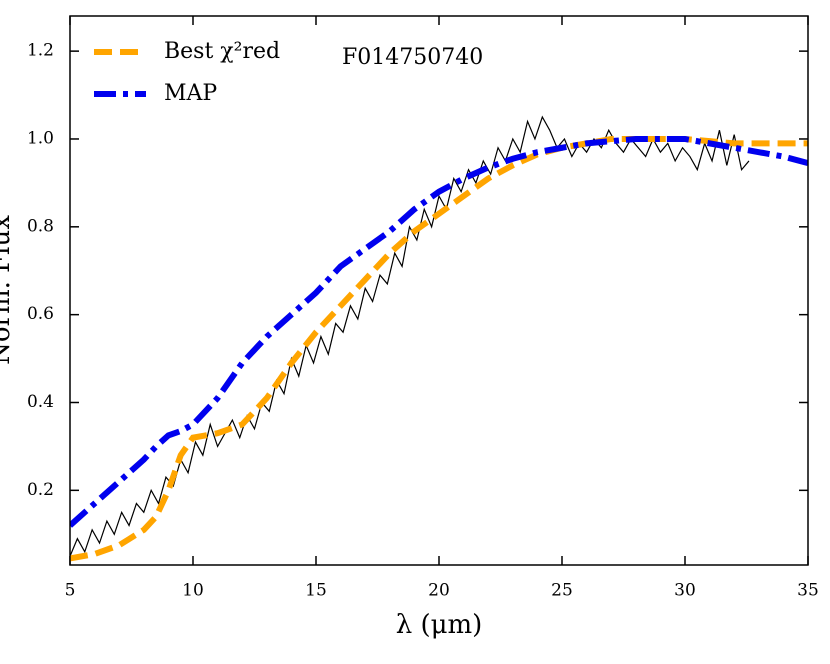 This screenshot has width=830, height=664. What do you see at coordinates (412, 57) in the screenshot?
I see `annotation: F014750740` at bounding box center [412, 57].